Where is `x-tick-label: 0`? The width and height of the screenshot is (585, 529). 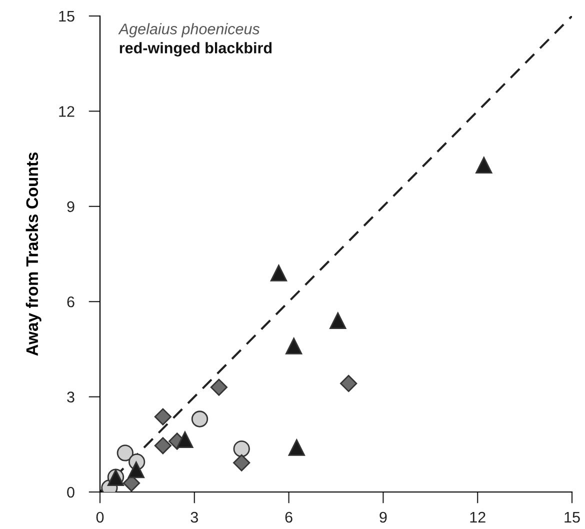
x-tick-label: 0 is located at coordinates (100, 517).